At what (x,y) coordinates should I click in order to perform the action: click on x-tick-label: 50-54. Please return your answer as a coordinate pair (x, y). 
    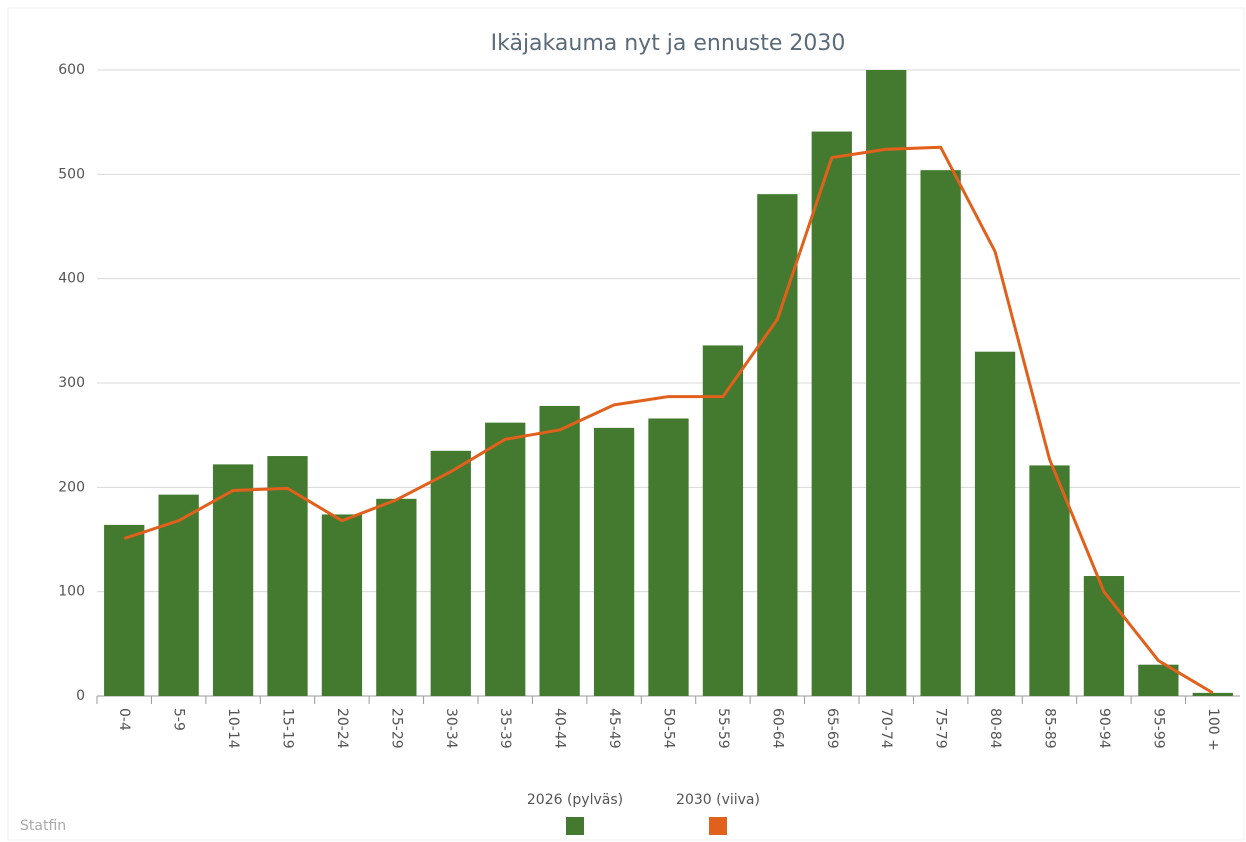
    Looking at the image, I should click on (669, 728).